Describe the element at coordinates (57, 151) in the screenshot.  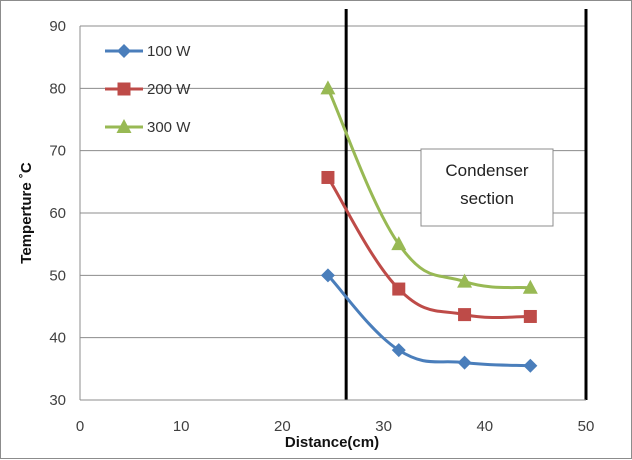
I see `y-tick-label: 70` at that location.